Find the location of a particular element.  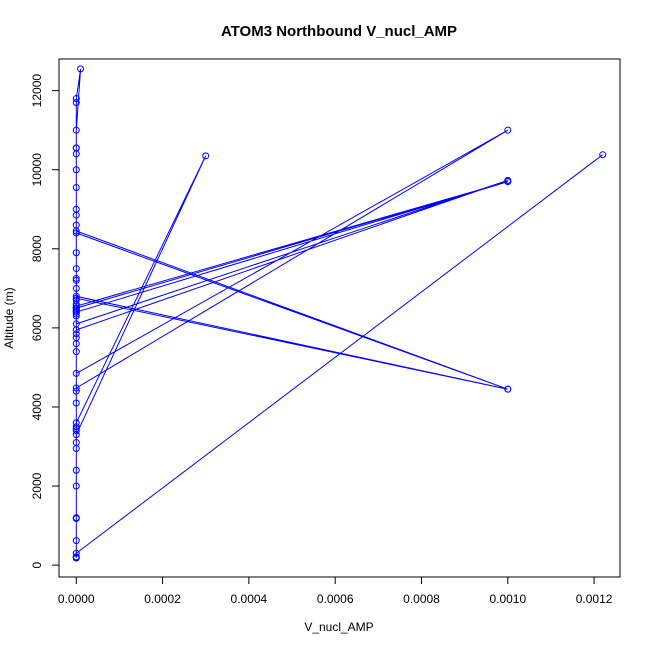

x-tick-label: 0.0002 is located at coordinates (162, 599).